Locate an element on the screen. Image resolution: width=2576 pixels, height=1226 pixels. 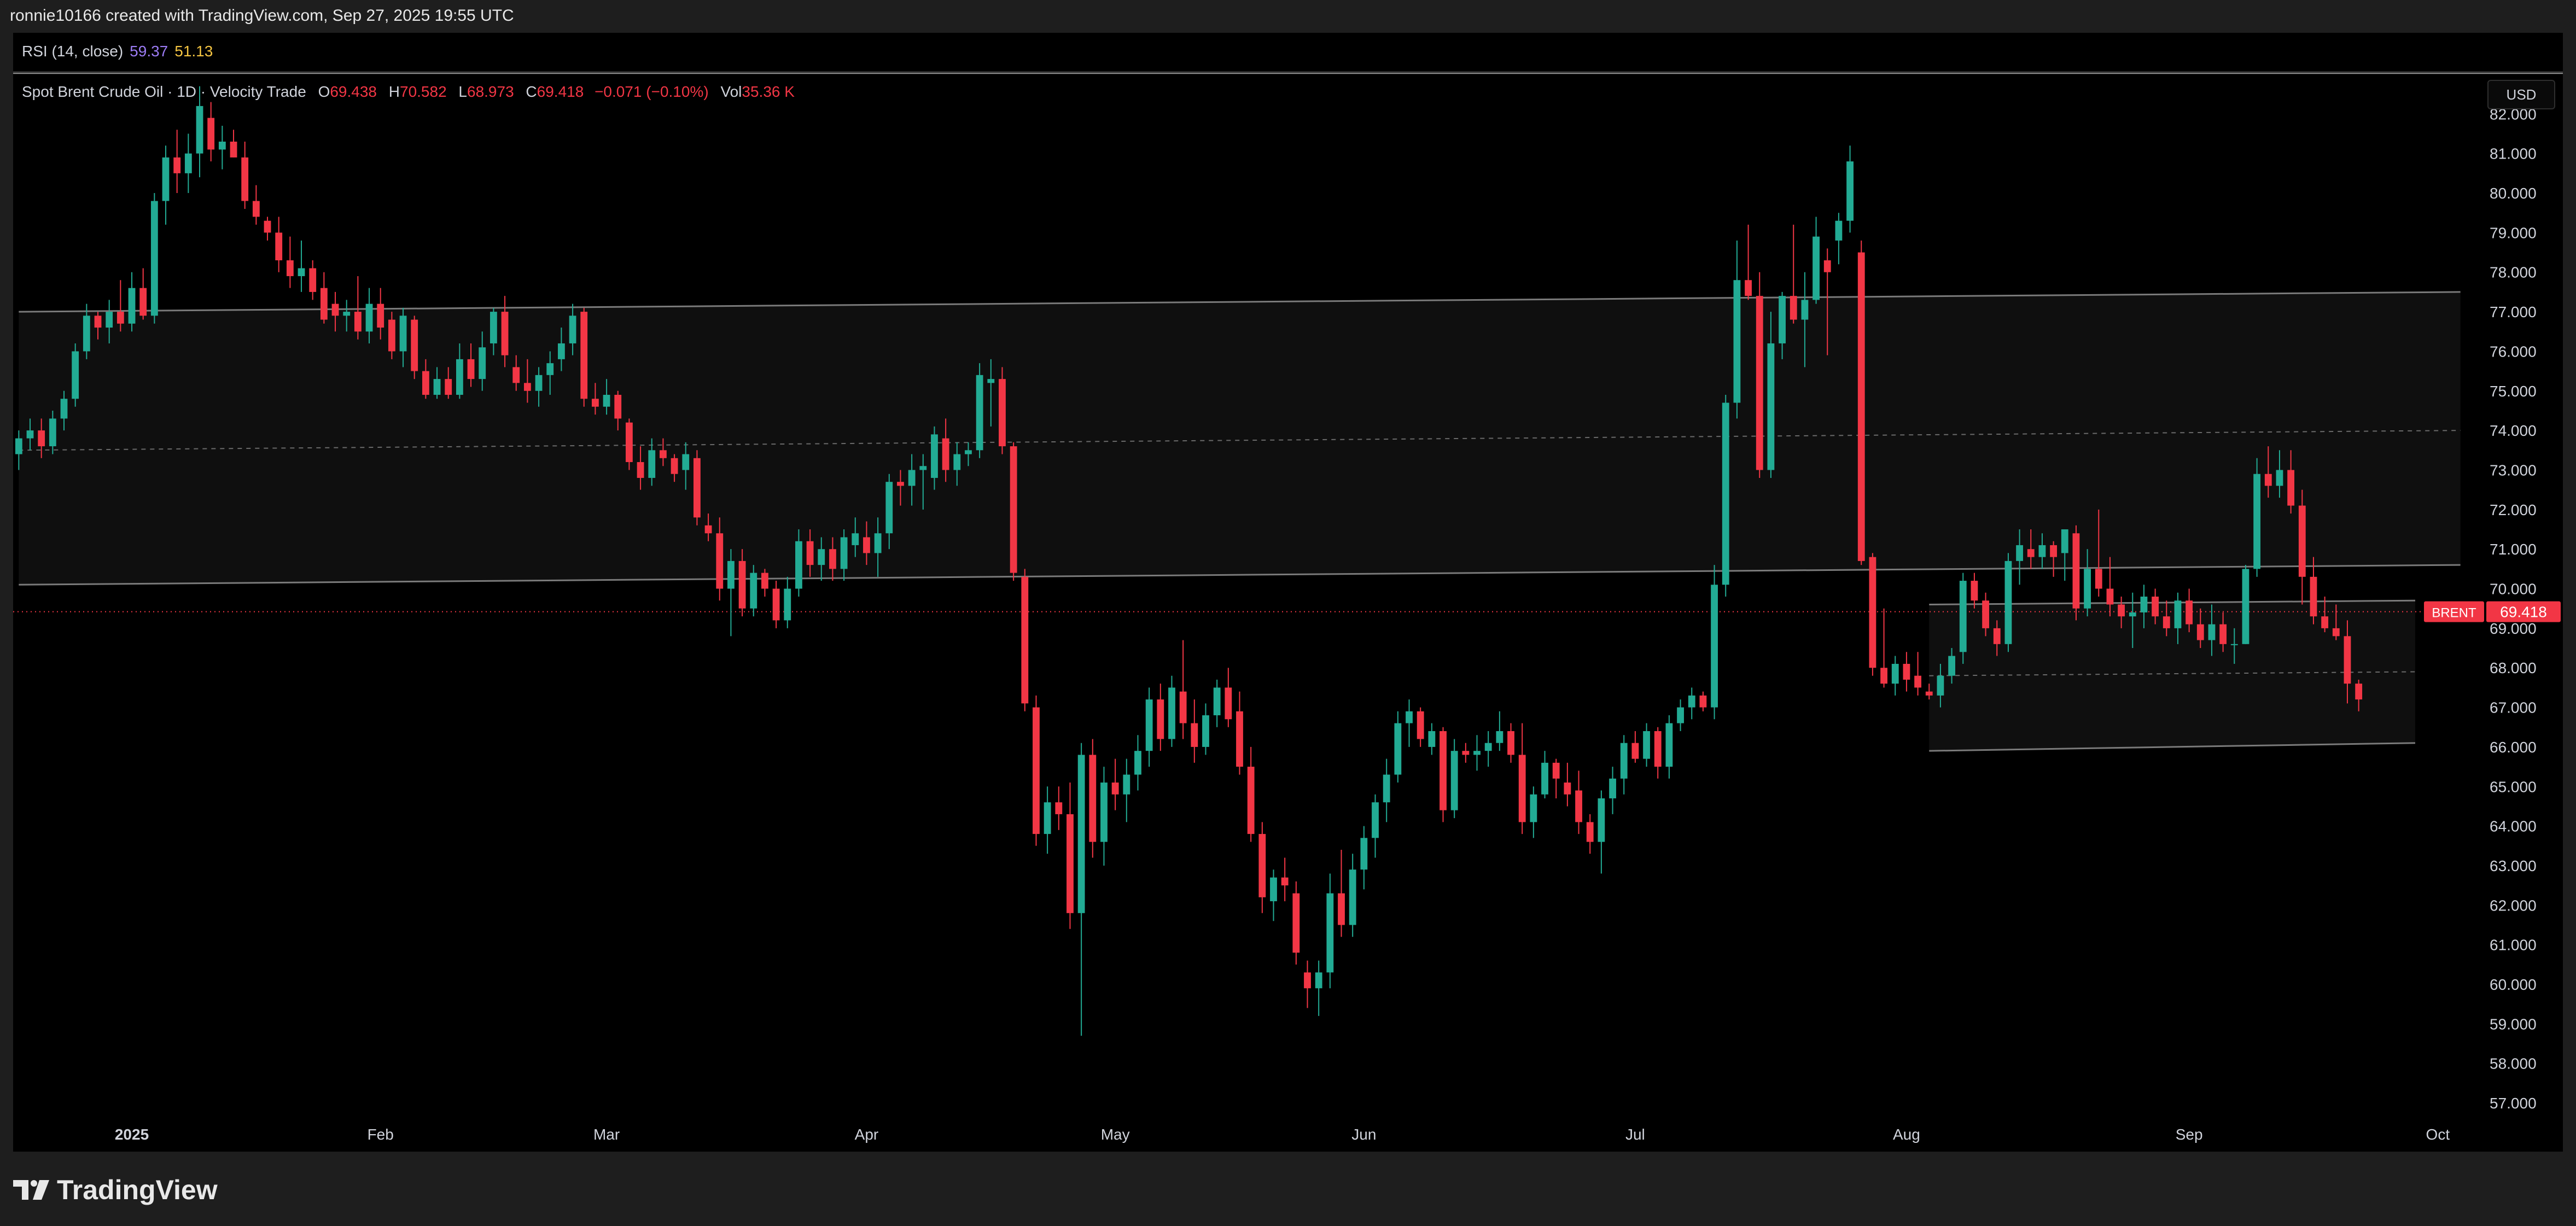
upper-channel-top-line is located at coordinates (1240, 302).